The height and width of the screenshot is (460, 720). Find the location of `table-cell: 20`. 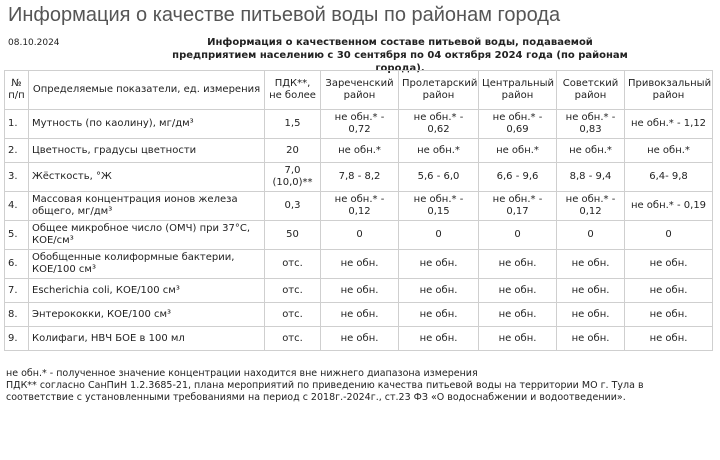

table-cell: 20 is located at coordinates (292, 150).